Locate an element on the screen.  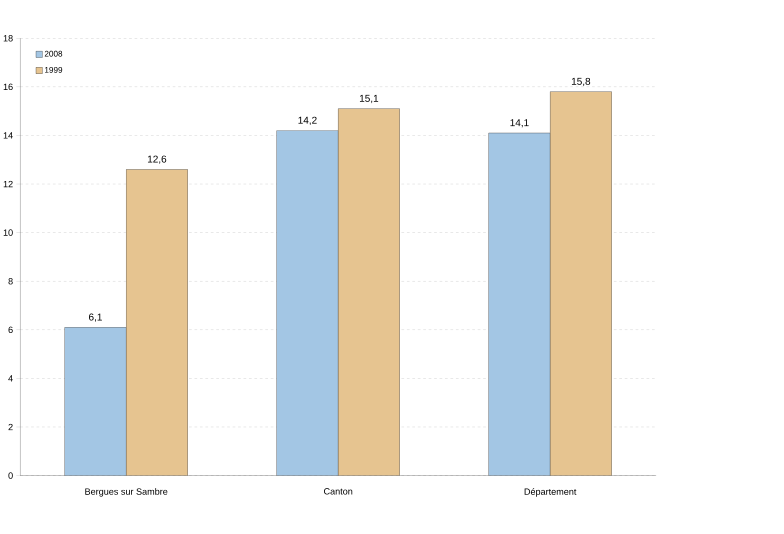
y-tick-label: 8 is located at coordinates (10, 281).